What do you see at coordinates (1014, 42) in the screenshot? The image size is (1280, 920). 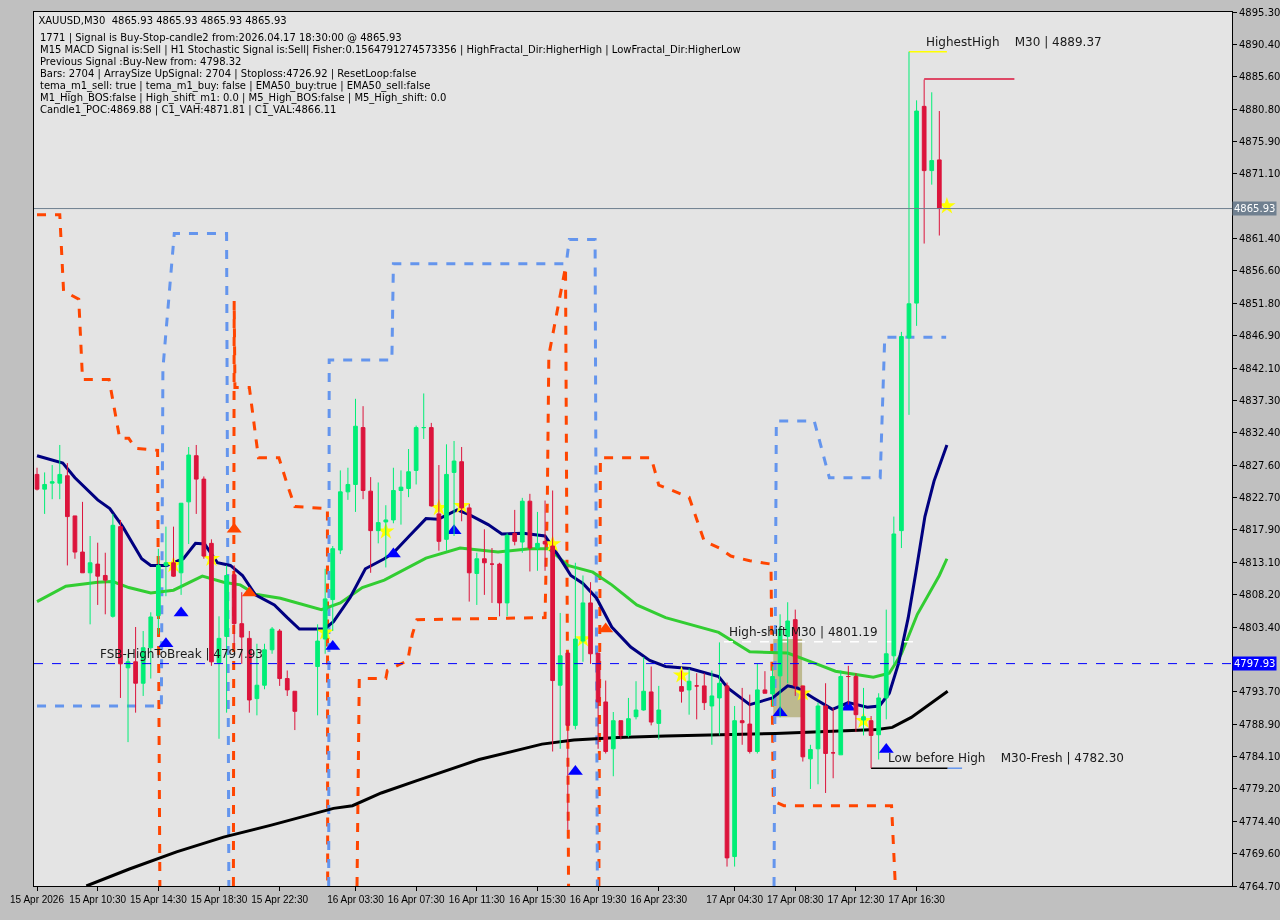 I see `annotation: HighestHigh M30 | 4889.37` at bounding box center [1014, 42].